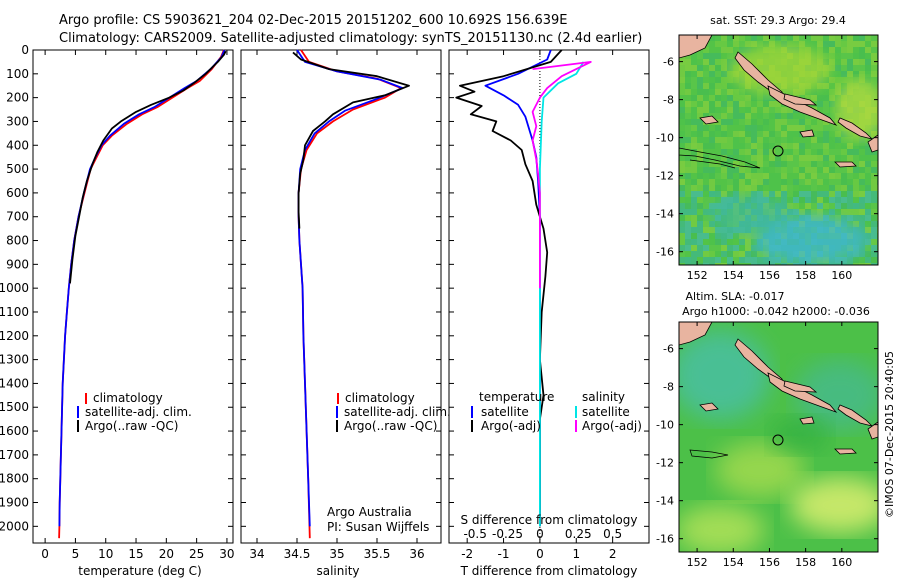 The width and height of the screenshot is (900, 580). Describe the element at coordinates (769, 562) in the screenshot. I see `map-x-tick-label: 156` at that location.